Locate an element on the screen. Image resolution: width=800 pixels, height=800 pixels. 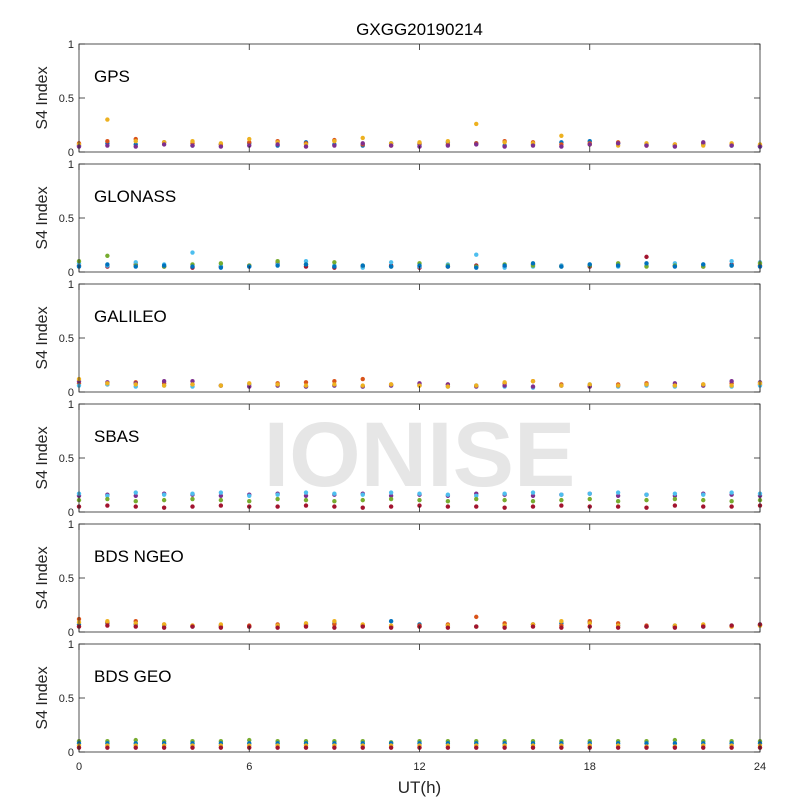
y-axis-label: S4 Index is located at coordinates (42, 217).